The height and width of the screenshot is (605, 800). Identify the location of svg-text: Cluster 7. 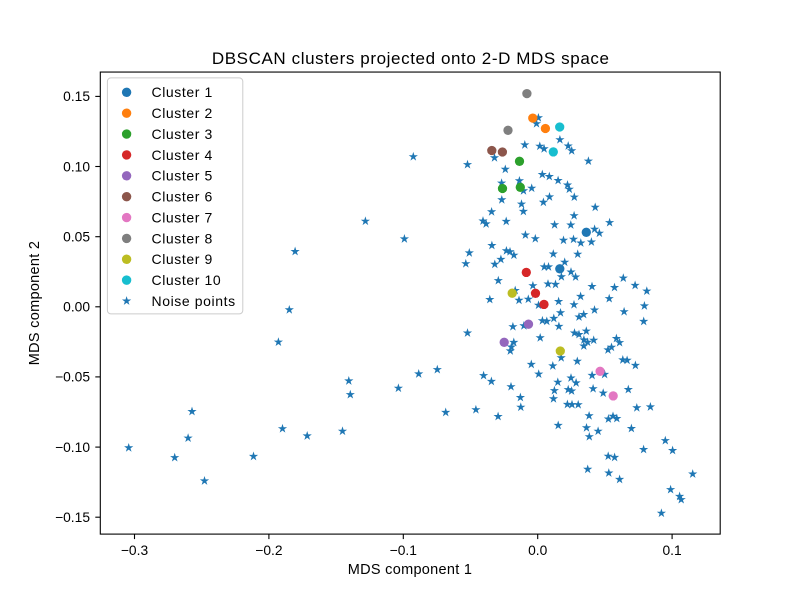
(182, 217).